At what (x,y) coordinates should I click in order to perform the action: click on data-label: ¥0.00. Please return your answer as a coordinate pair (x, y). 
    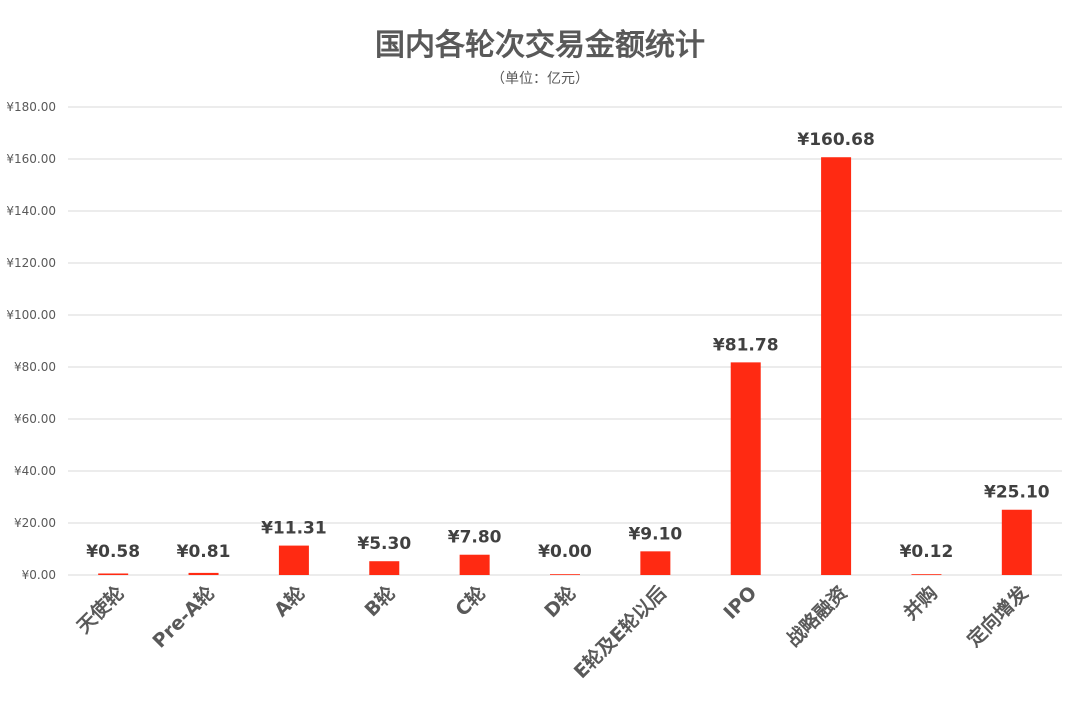
    Looking at the image, I should click on (565, 552).